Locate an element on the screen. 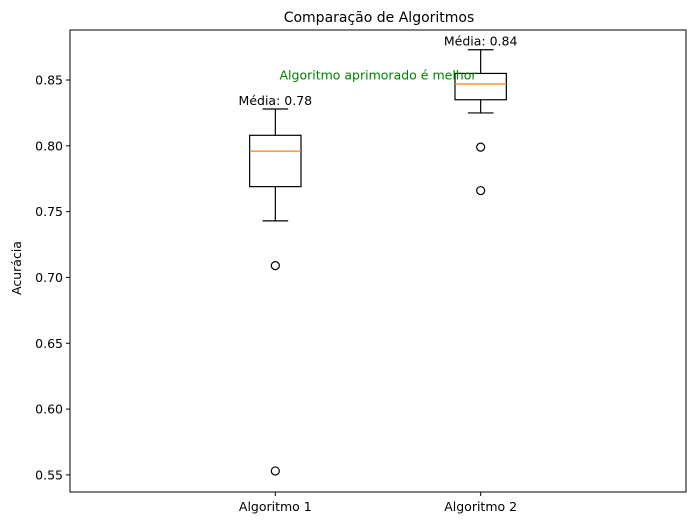 The height and width of the screenshot is (526, 700). y-axis-label: Acurácia is located at coordinates (16, 268).